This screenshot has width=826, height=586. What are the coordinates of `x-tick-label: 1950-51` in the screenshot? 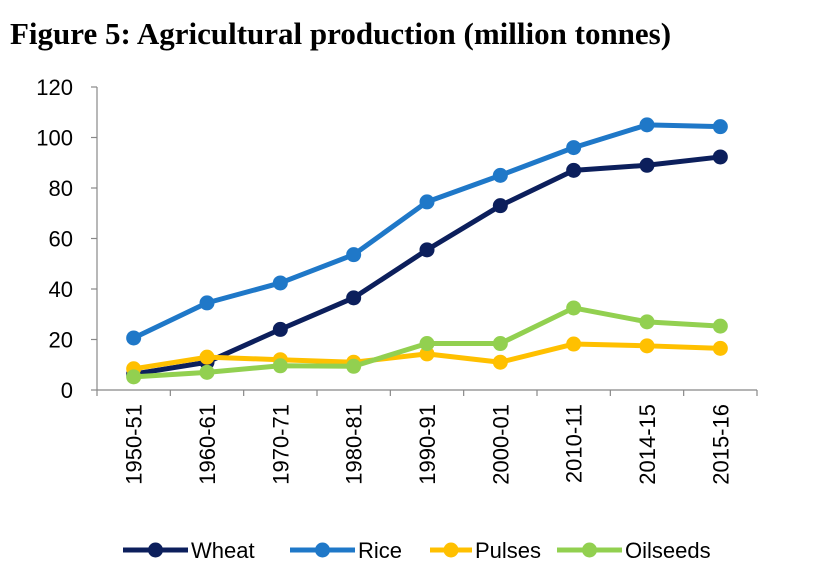 It's located at (134, 444).